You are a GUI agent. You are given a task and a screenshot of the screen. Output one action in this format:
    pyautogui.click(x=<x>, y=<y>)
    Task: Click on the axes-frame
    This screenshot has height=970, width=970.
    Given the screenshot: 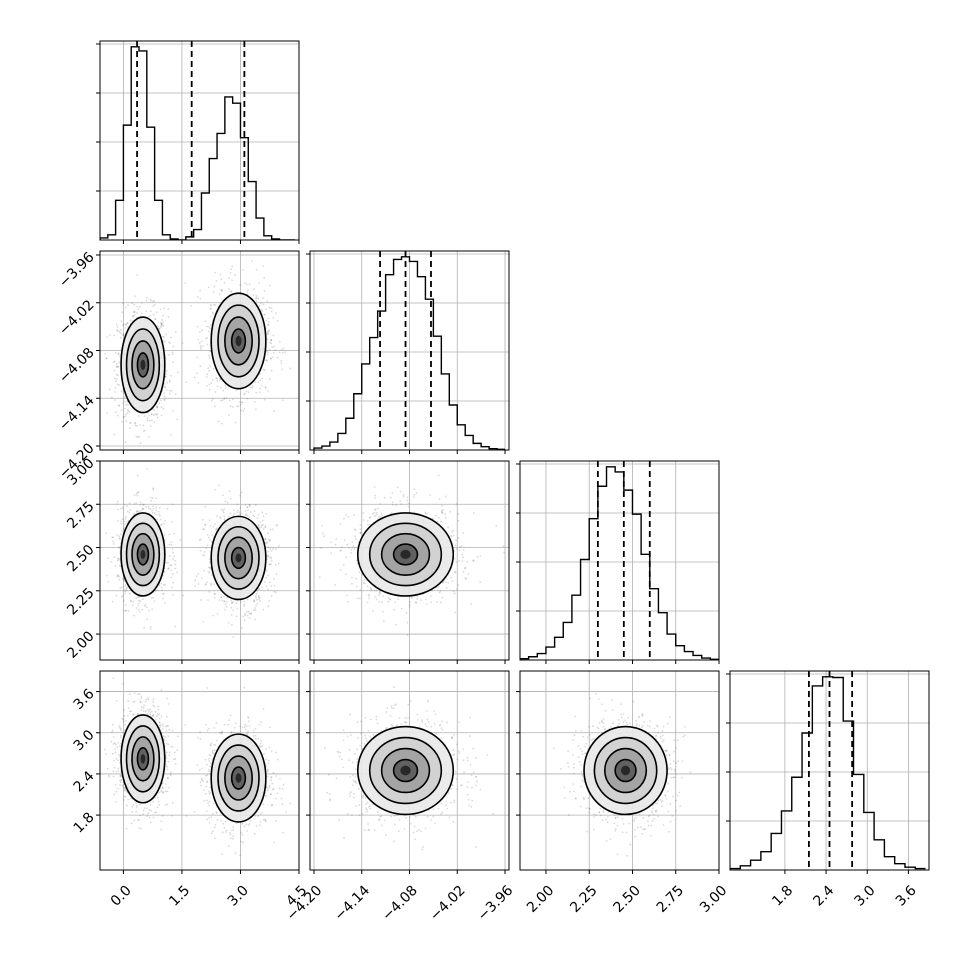 What is the action you would take?
    pyautogui.click(x=199, y=560)
    